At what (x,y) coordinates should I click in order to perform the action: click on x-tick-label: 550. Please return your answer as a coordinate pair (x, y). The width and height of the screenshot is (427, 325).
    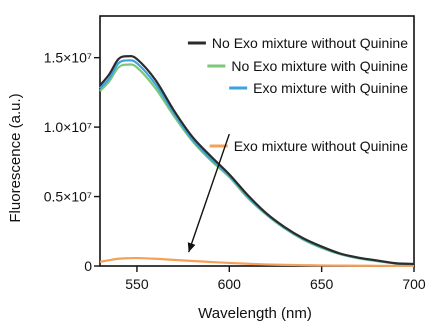
    Looking at the image, I should click on (137, 284).